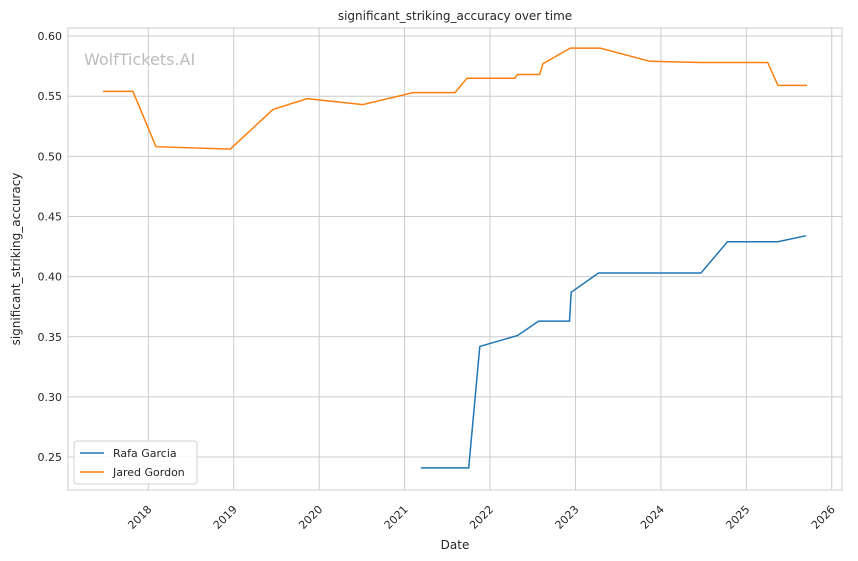 This screenshot has width=858, height=561. Describe the element at coordinates (823, 517) in the screenshot. I see `x-tick-label: 2026` at that location.